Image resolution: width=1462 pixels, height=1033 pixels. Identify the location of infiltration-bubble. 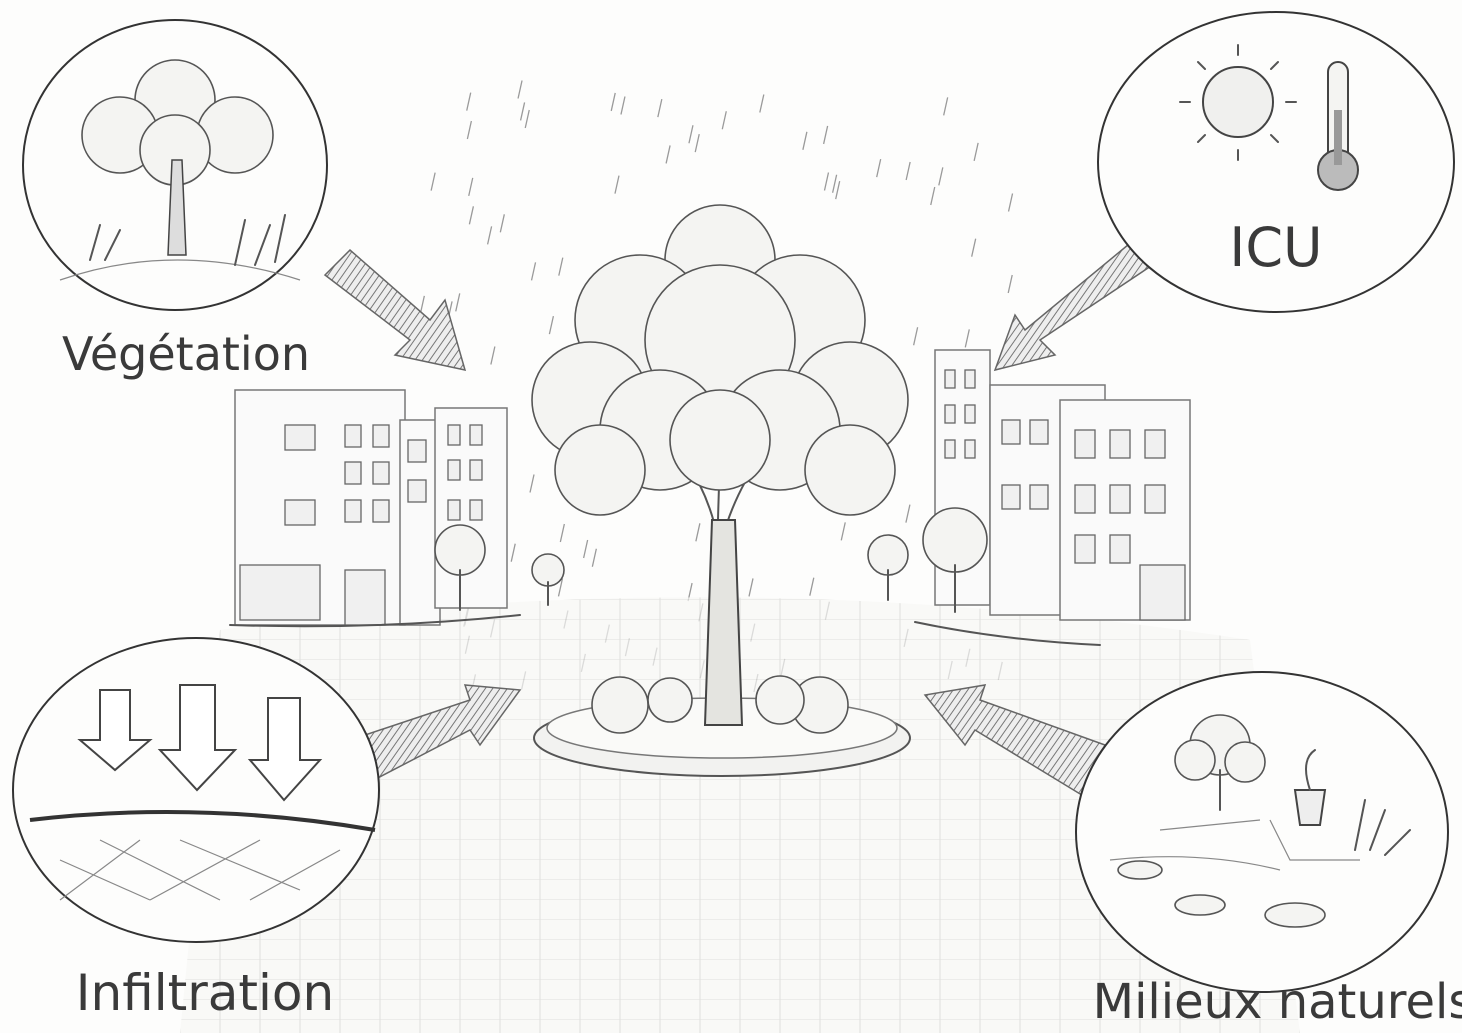
(196, 790).